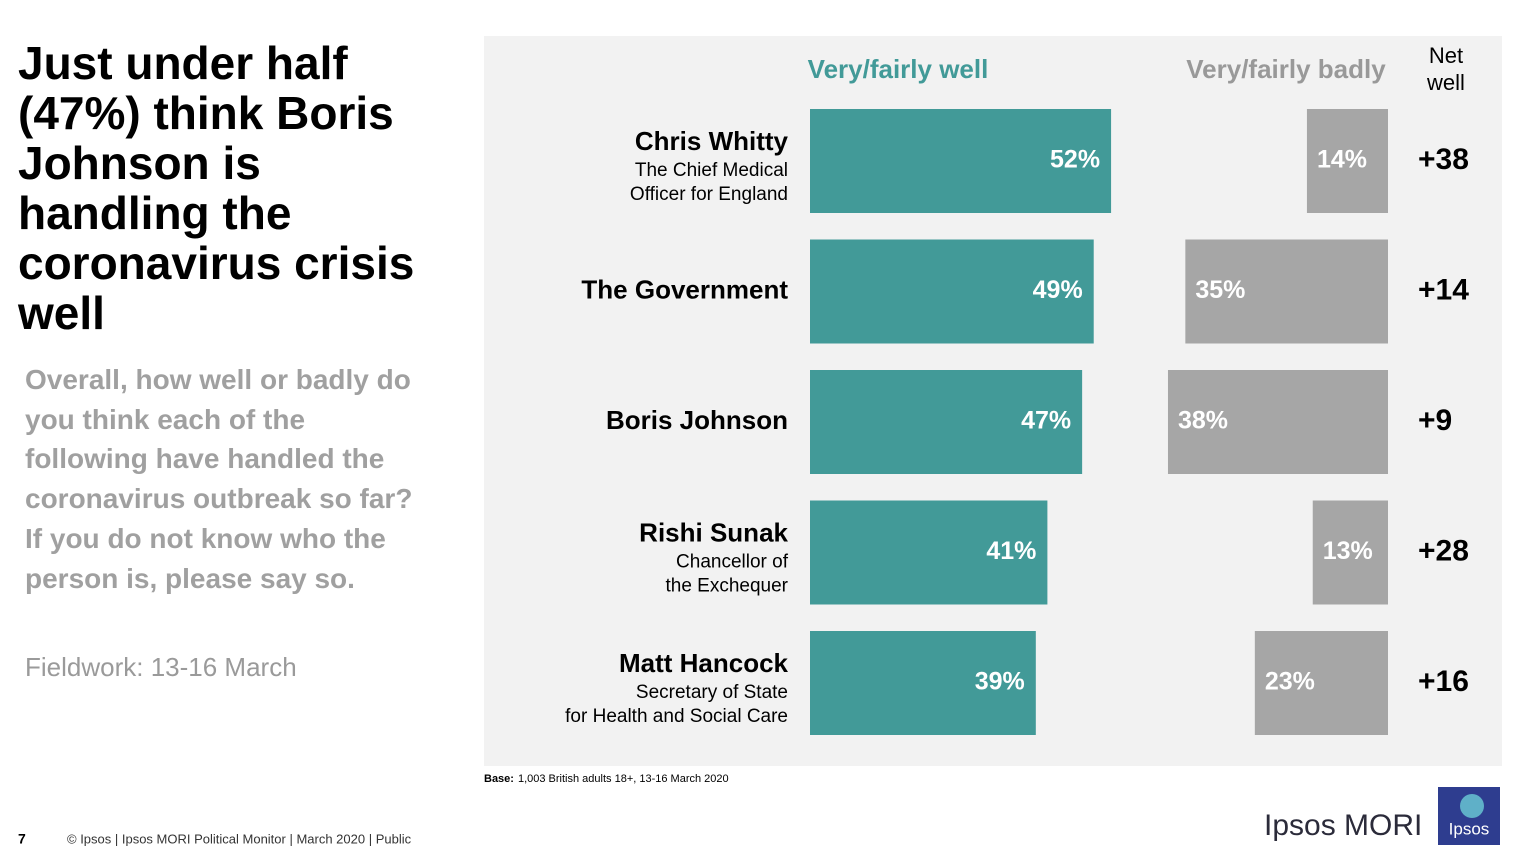  Describe the element at coordinates (1011, 551) in the screenshot. I see `value-label: 41%` at that location.